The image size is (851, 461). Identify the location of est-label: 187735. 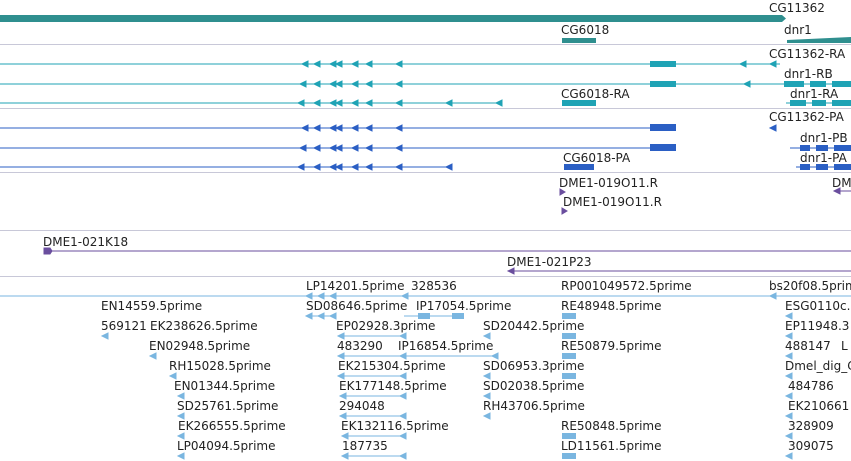
(365, 446).